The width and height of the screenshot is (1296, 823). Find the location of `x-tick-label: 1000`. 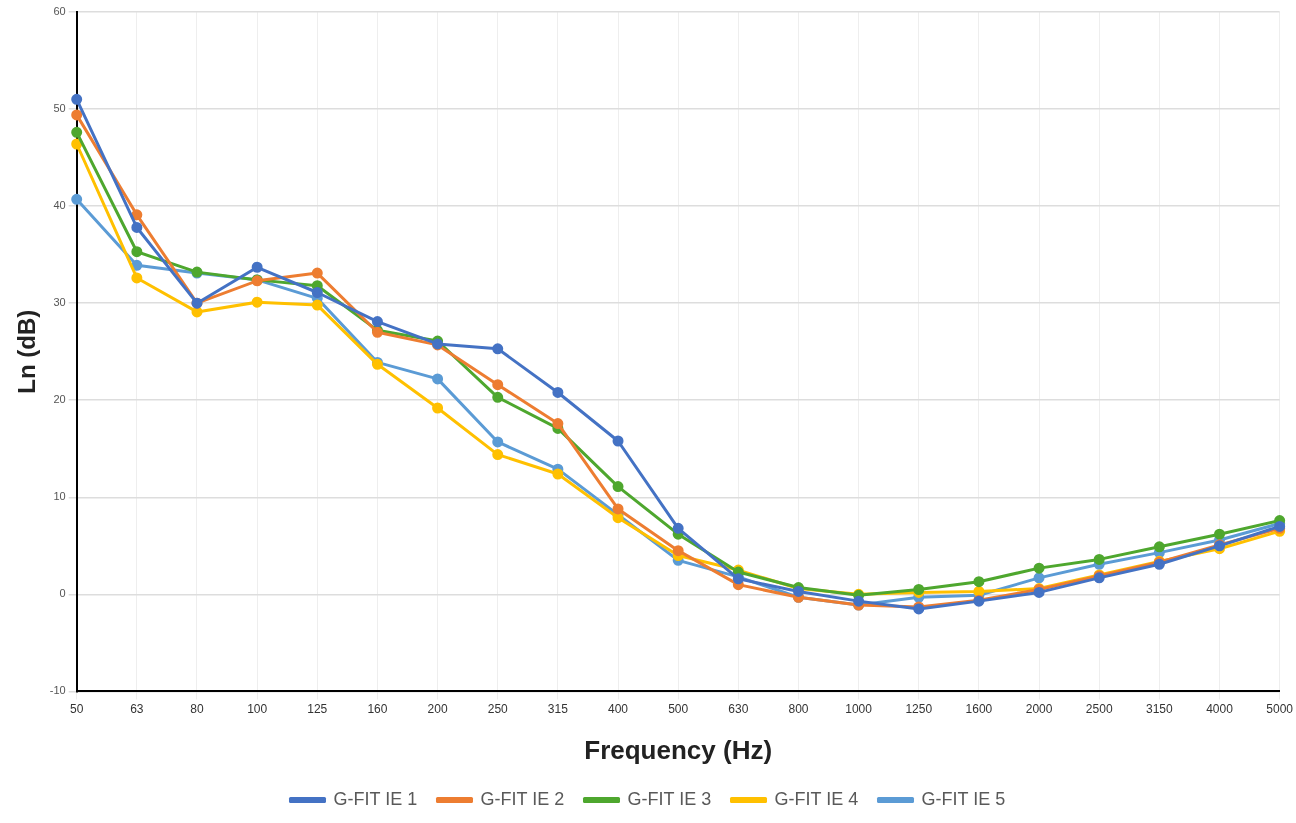

x-tick-label: 1000 is located at coordinates (859, 708).